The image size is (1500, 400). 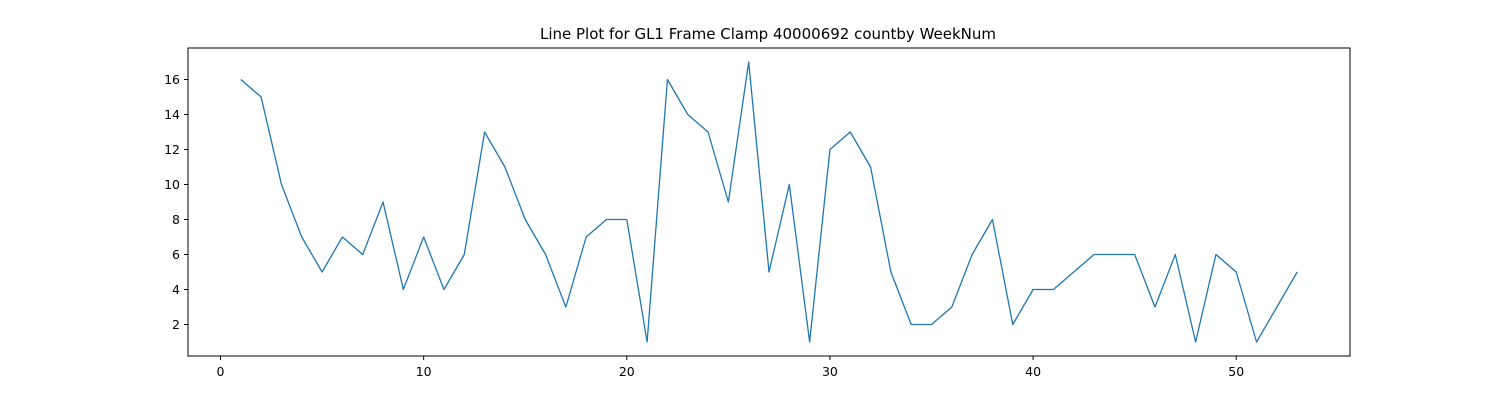 What do you see at coordinates (424, 371) in the screenshot?
I see `x-tick-label: 10` at bounding box center [424, 371].